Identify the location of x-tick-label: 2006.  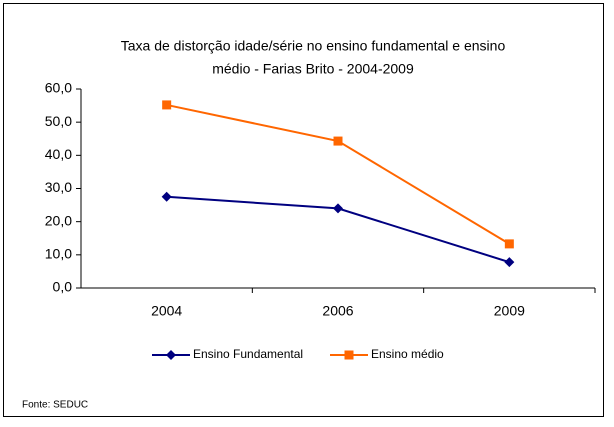
(337, 311).